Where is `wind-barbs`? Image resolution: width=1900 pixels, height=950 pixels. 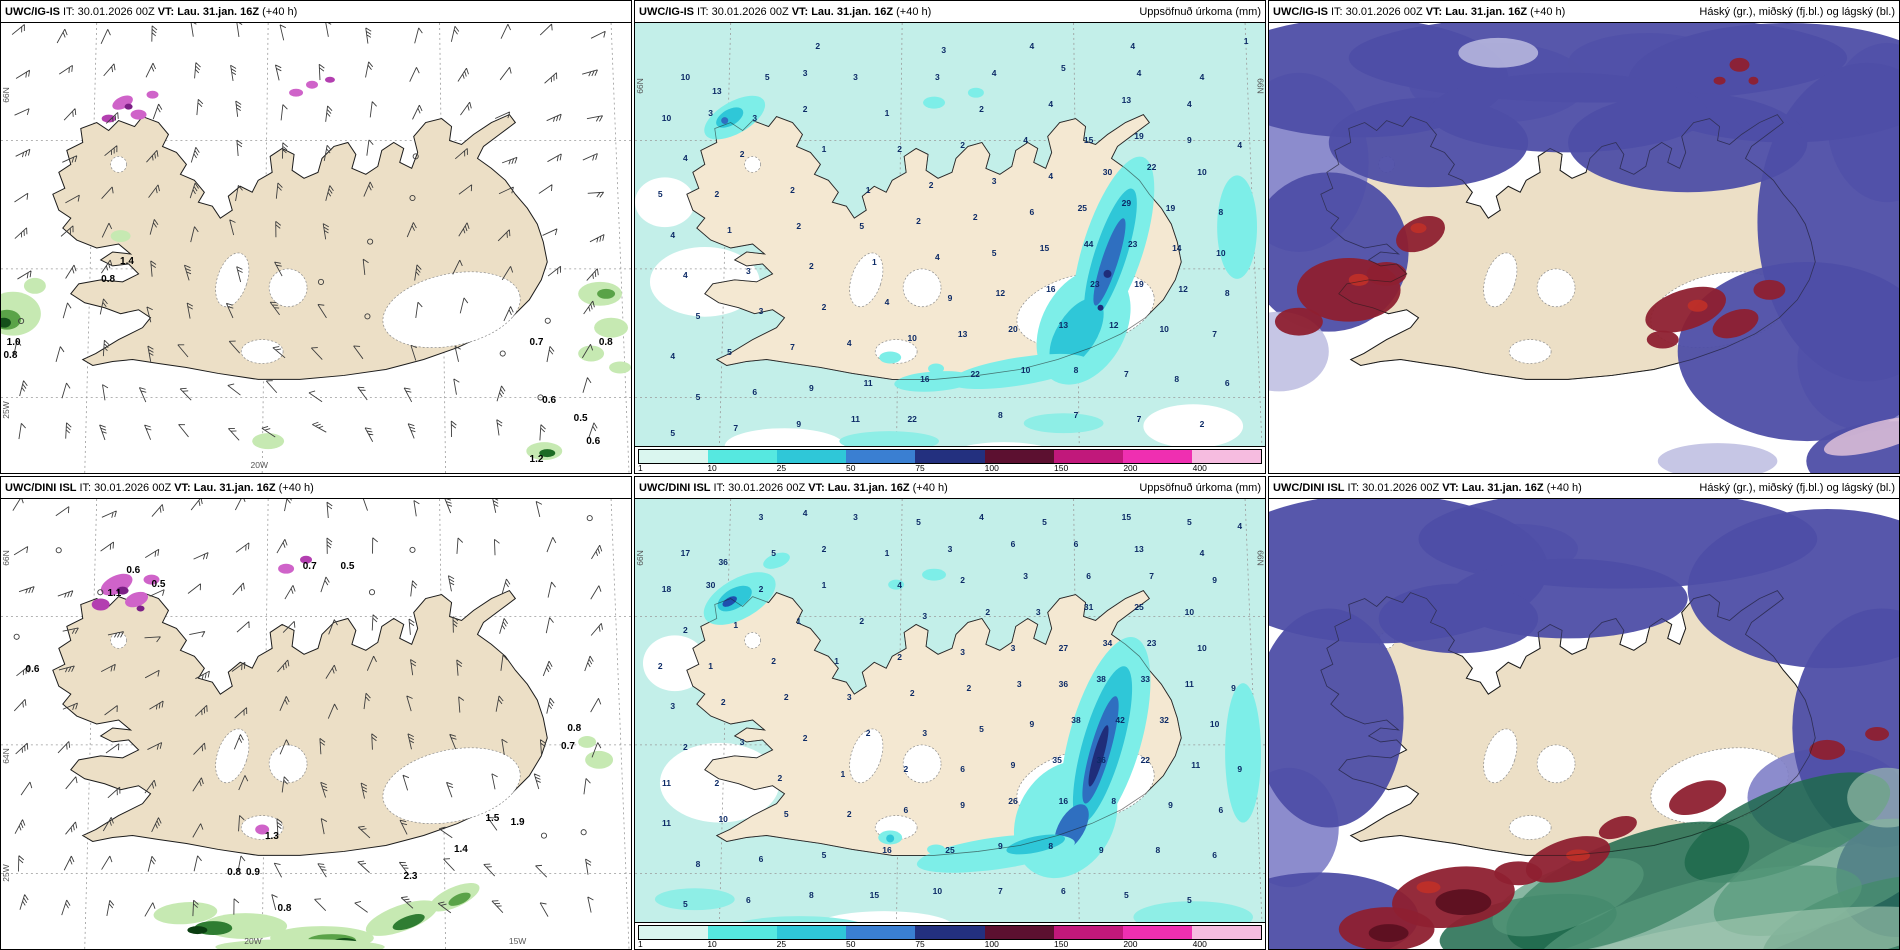
wind-barbs is located at coordinates (308, 232).